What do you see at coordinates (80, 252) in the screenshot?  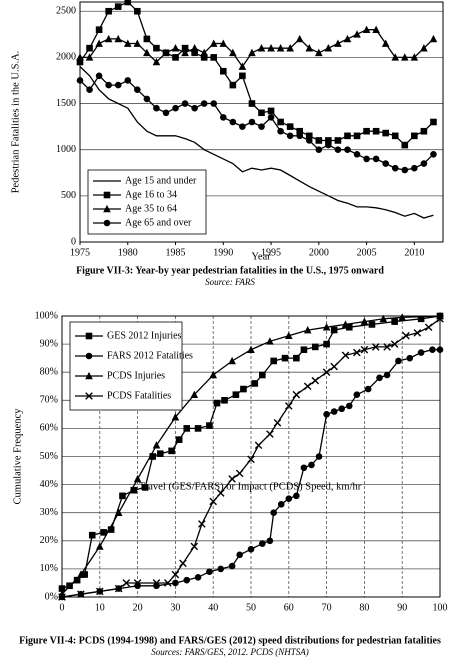 I see `x-tick-label: 1975` at bounding box center [80, 252].